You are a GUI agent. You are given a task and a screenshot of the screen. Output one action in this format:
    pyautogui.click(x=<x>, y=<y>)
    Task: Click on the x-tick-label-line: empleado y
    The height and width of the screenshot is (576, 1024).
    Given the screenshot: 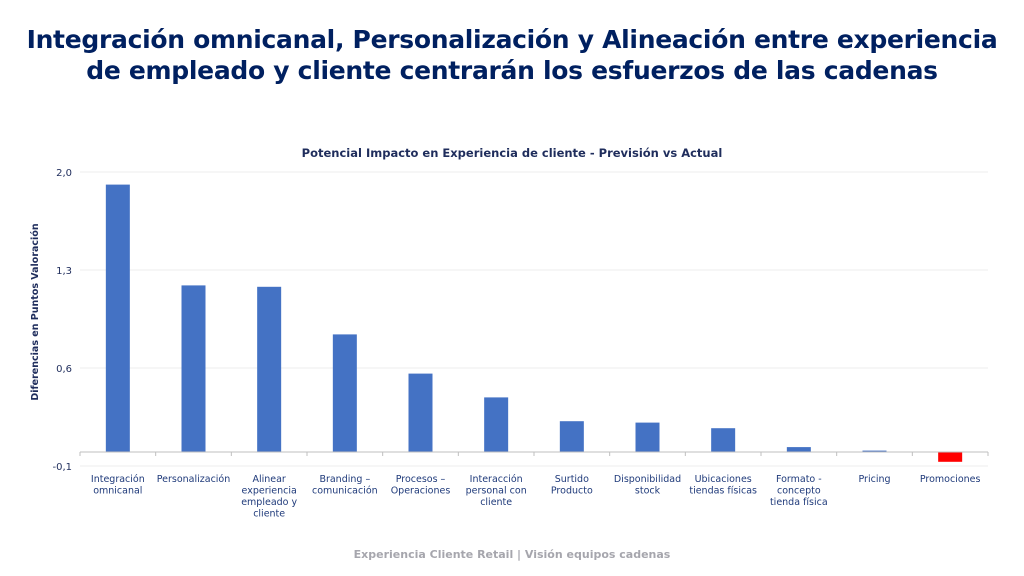 What is the action you would take?
    pyautogui.click(x=269, y=502)
    